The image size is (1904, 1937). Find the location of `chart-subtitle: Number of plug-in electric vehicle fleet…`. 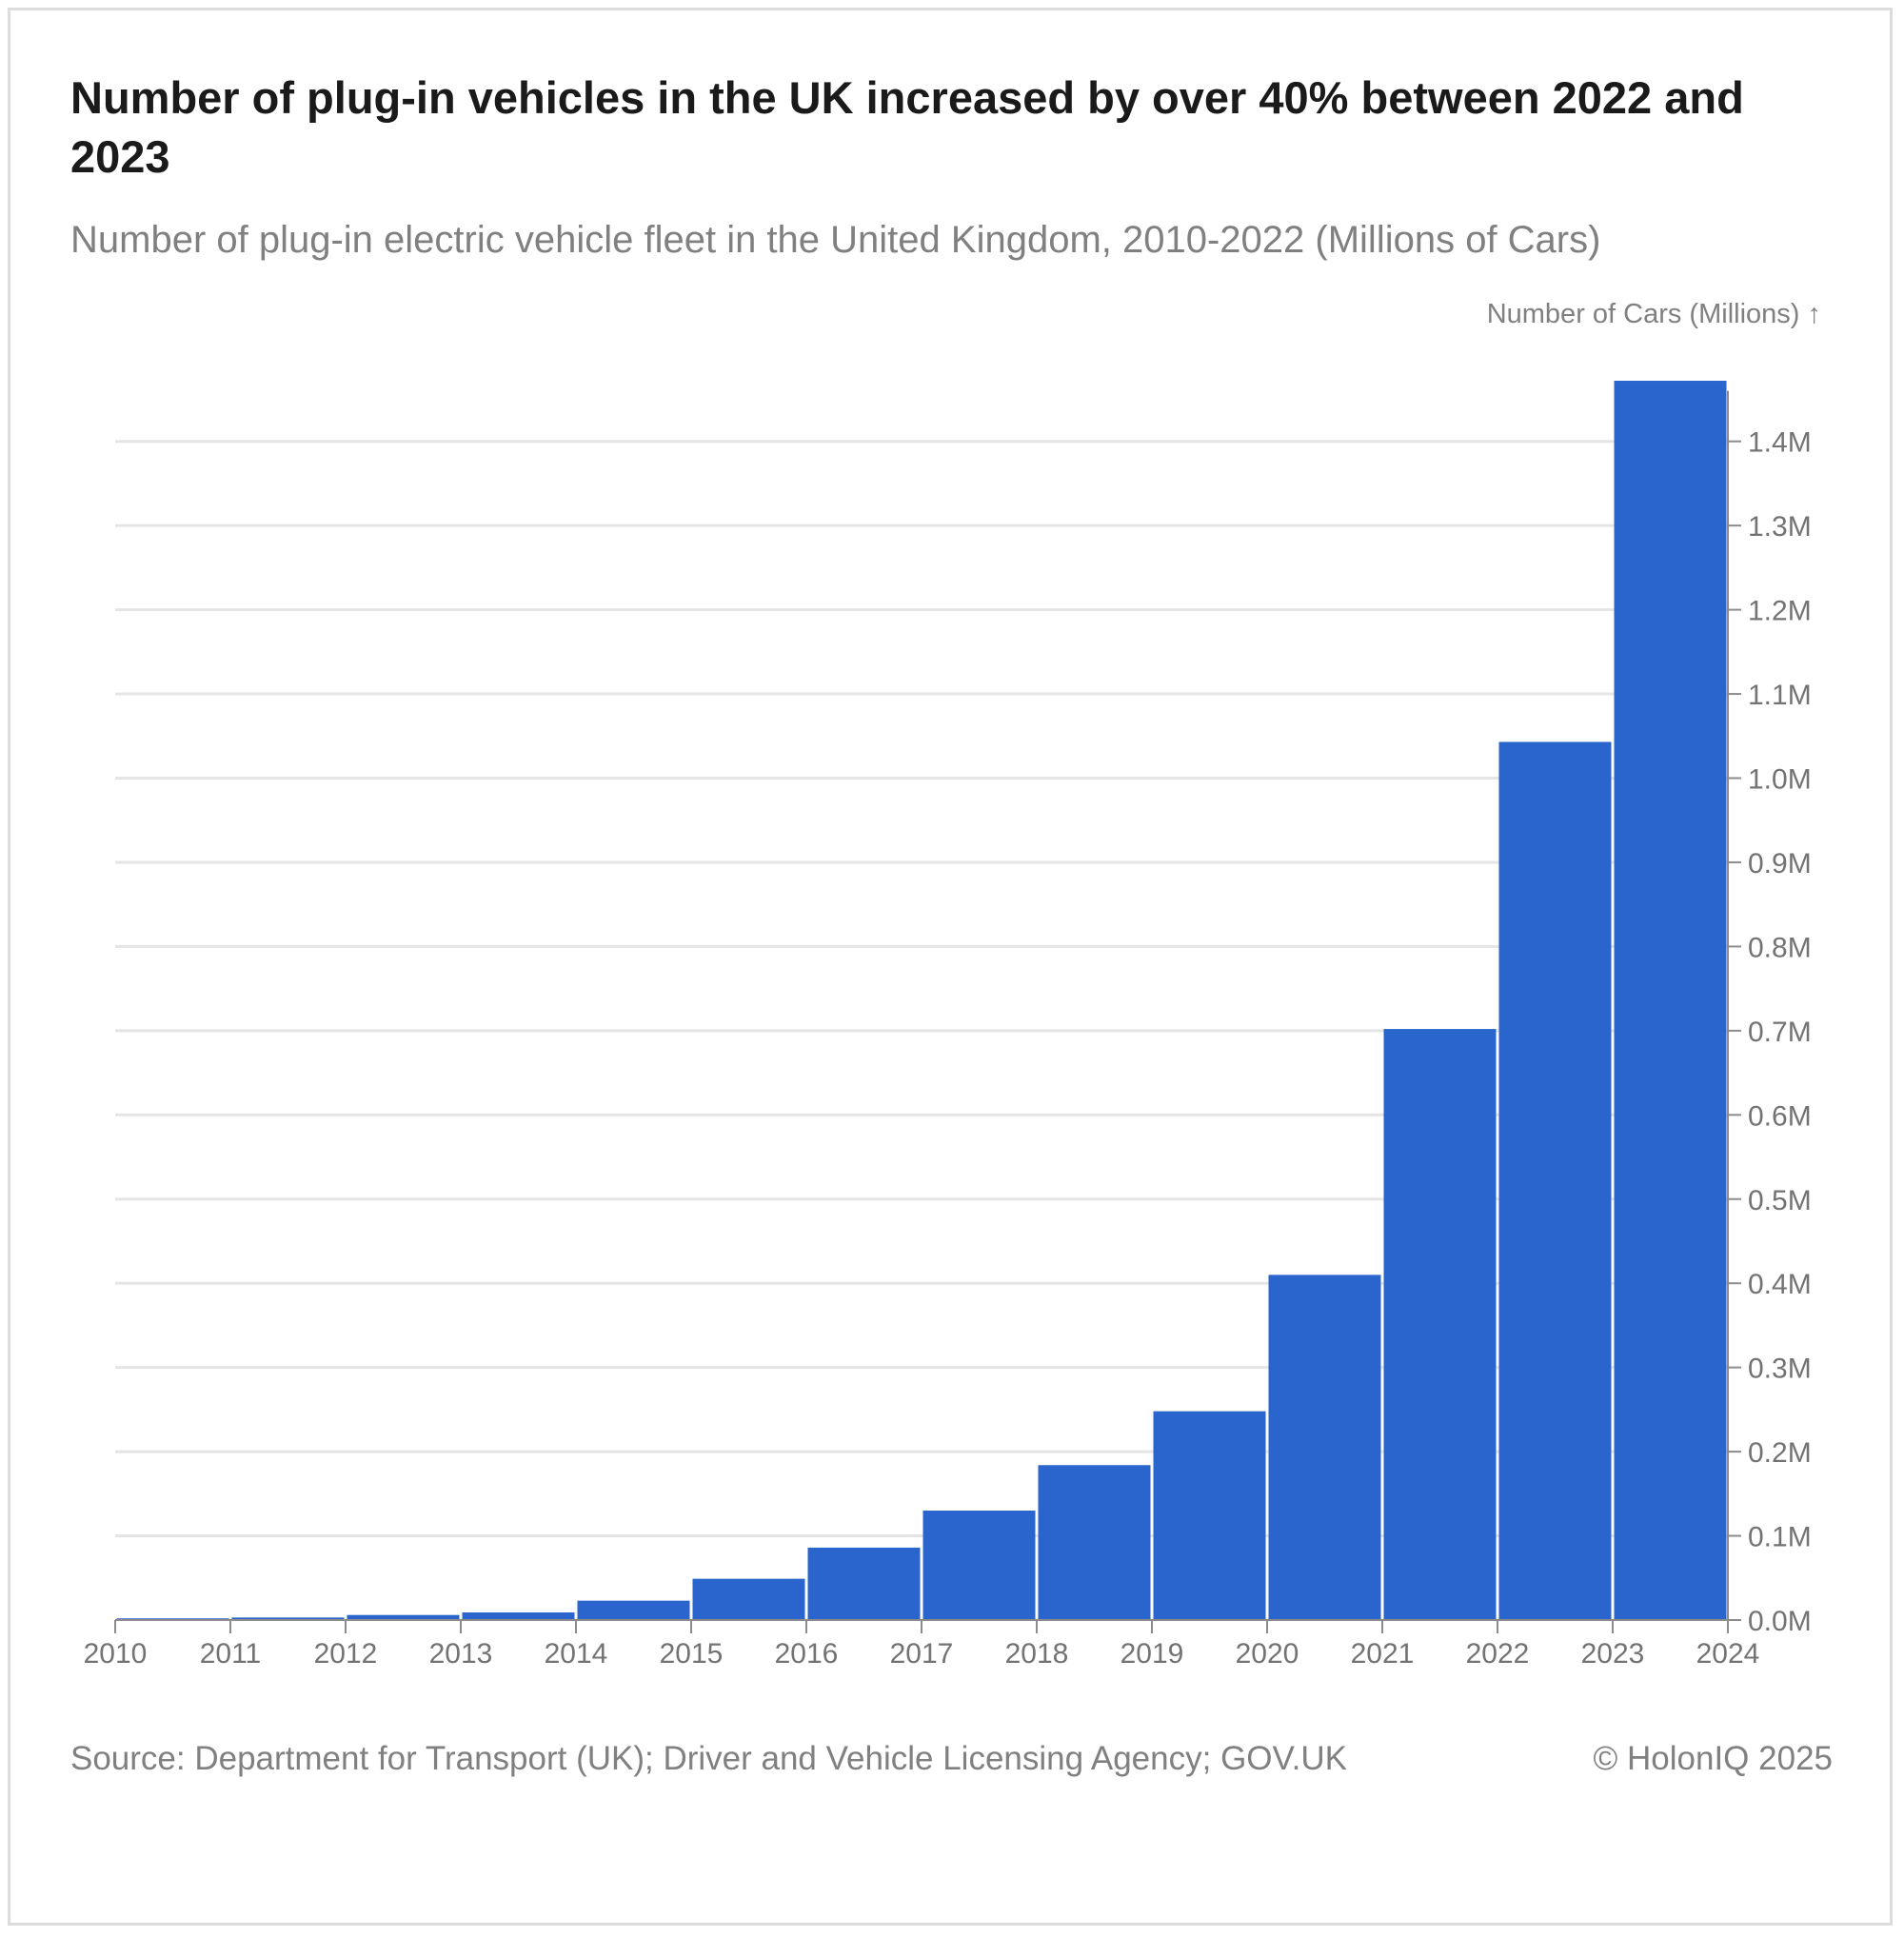

chart-subtitle: Number of plug-in electric vehicle fleet… is located at coordinates (835, 240).